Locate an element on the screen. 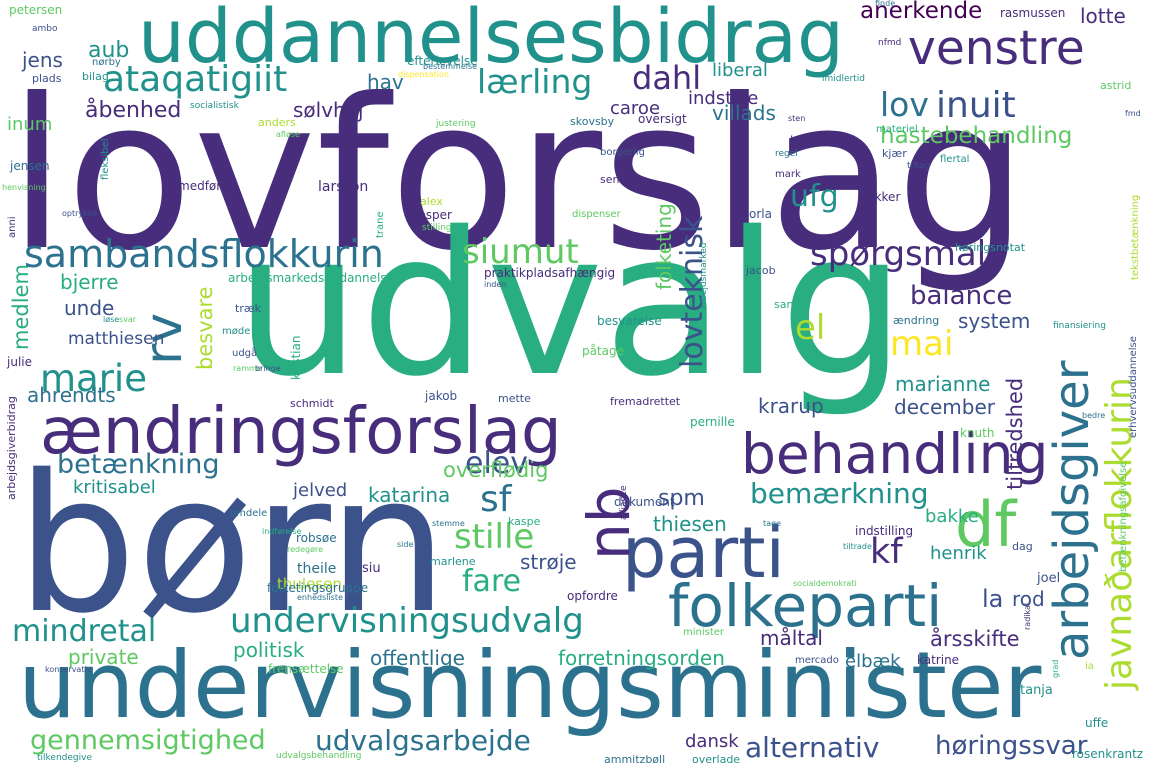 The width and height of the screenshot is (1155, 770). cloud-word-ahrendts: ahrendts is located at coordinates (71, 395).